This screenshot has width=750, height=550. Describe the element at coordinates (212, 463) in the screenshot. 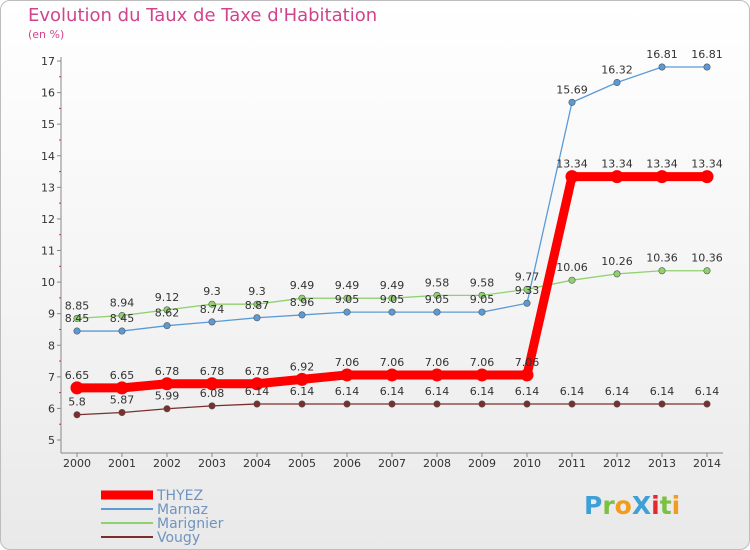

I see `x-tick-label: 2003` at that location.